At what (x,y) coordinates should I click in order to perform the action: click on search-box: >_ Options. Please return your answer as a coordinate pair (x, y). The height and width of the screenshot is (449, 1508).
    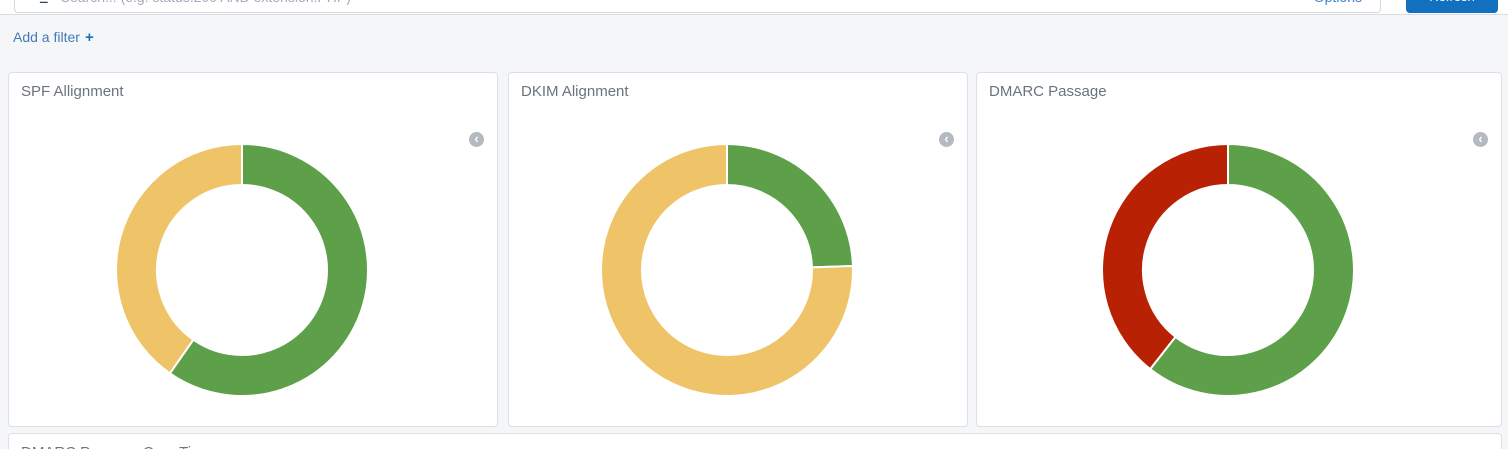
    Looking at the image, I should click on (697, 6).